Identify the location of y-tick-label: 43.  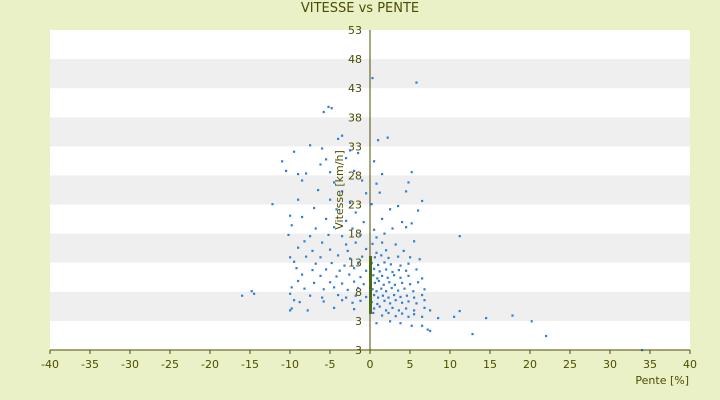
(355, 88).